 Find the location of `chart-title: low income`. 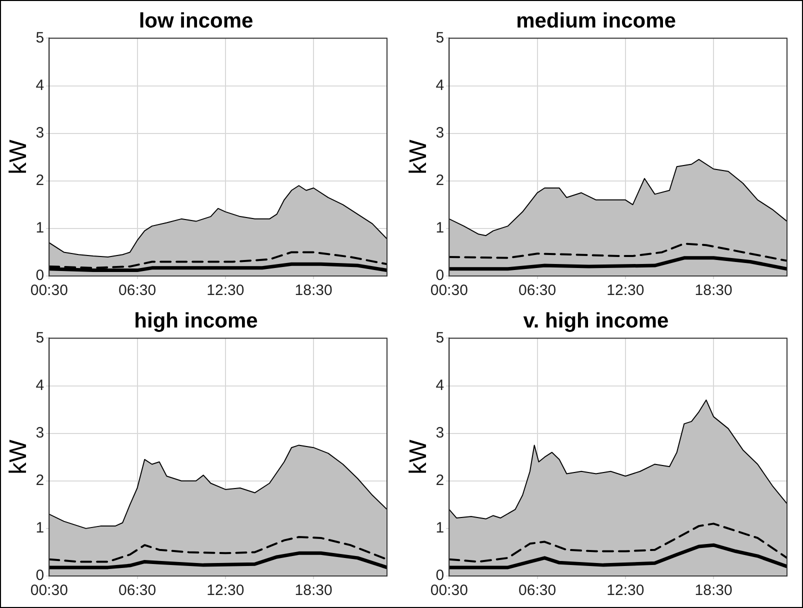

chart-title: low income is located at coordinates (196, 20).